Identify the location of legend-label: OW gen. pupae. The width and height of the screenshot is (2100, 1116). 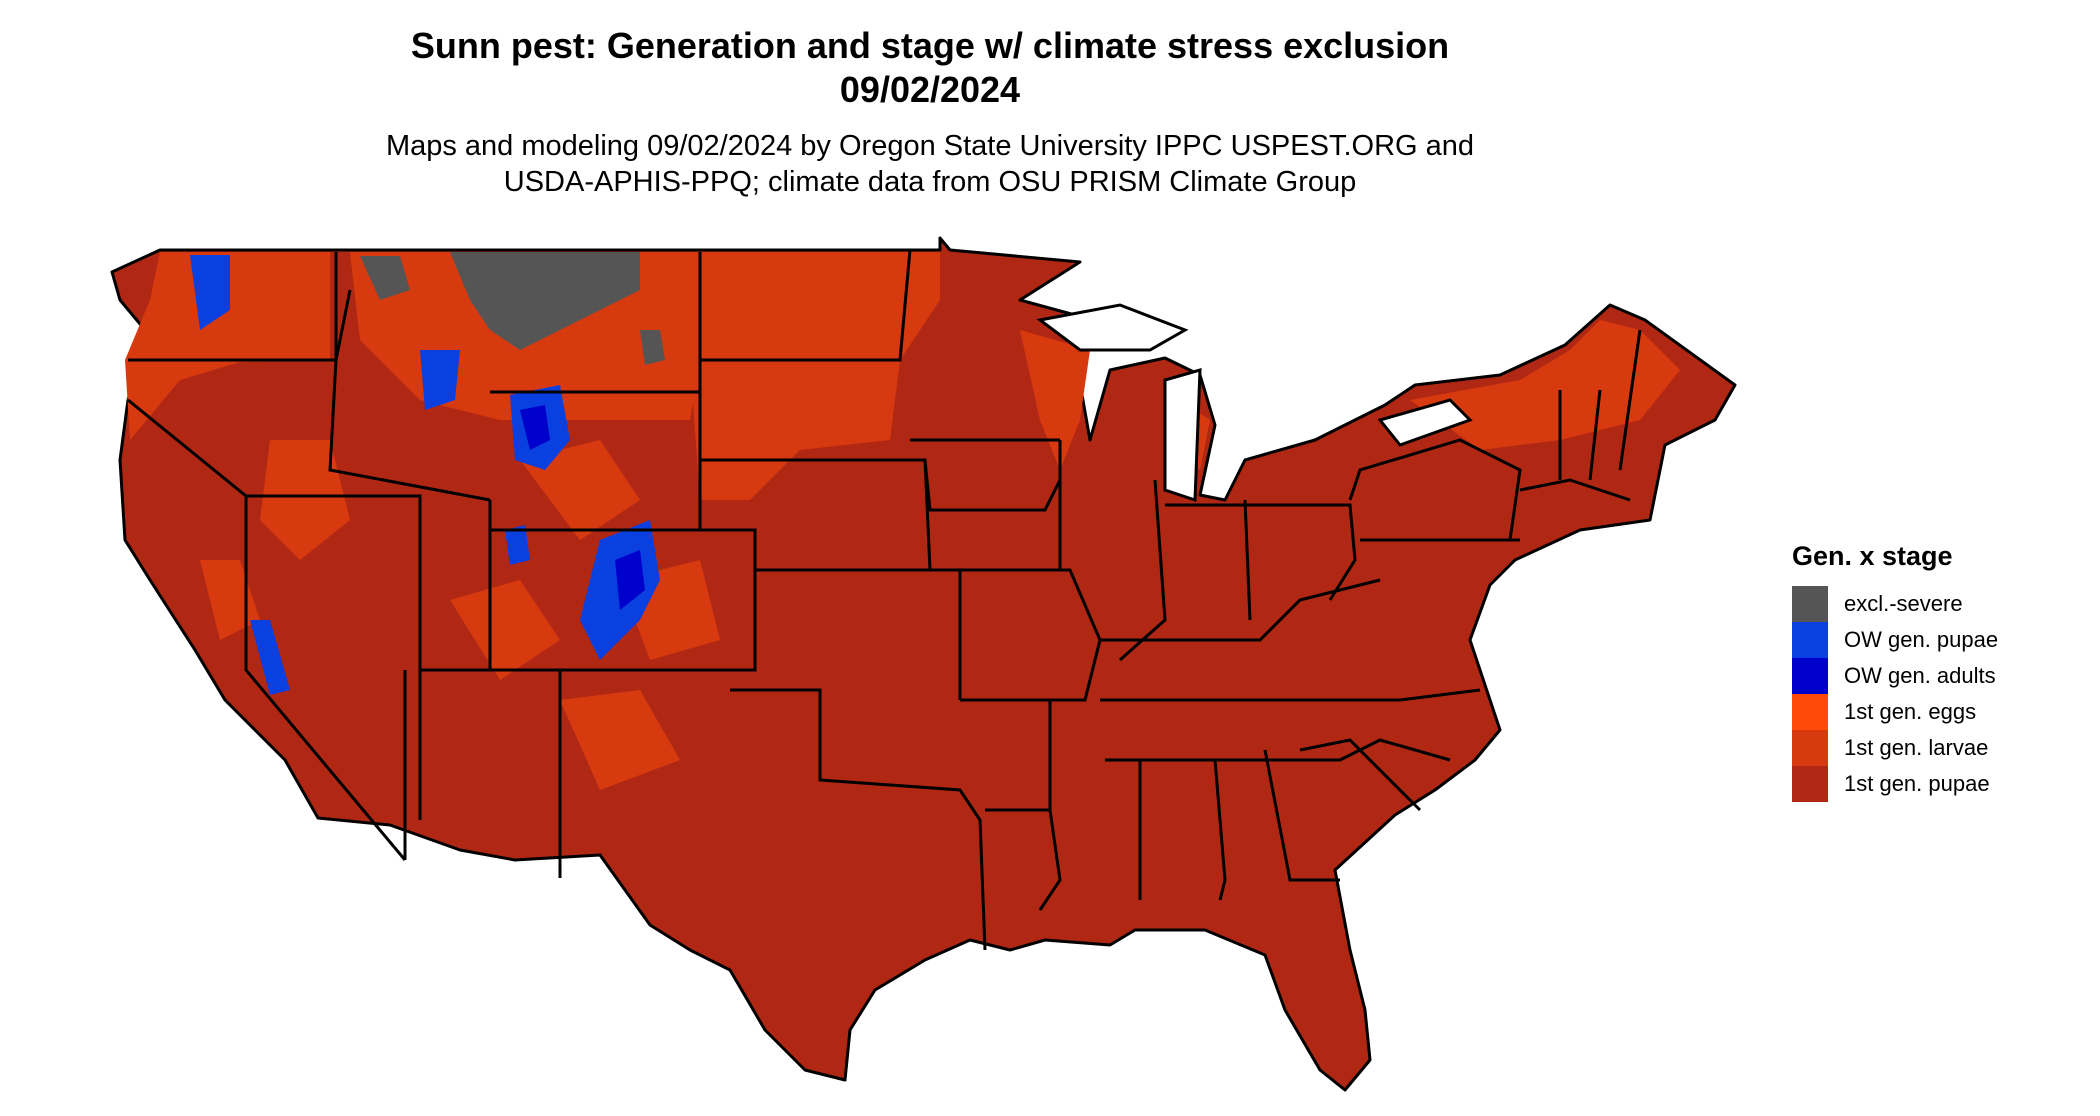
(1921, 639).